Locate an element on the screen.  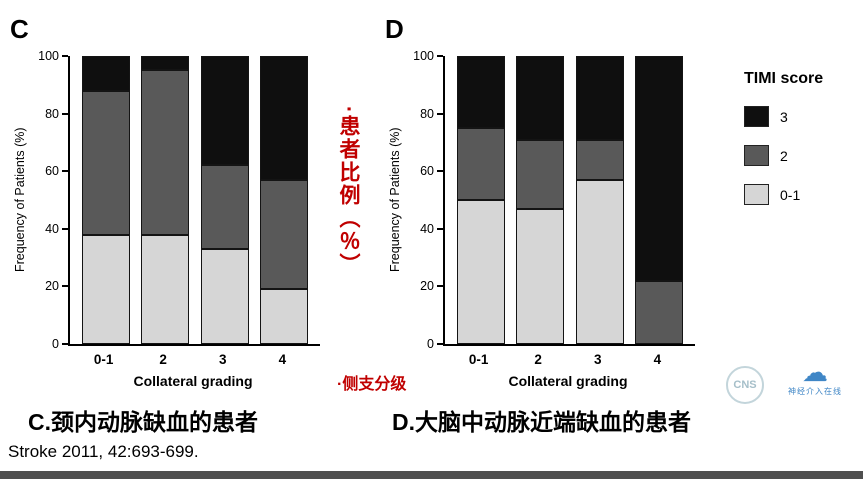
bottom-strip is located at coordinates (431, 475).